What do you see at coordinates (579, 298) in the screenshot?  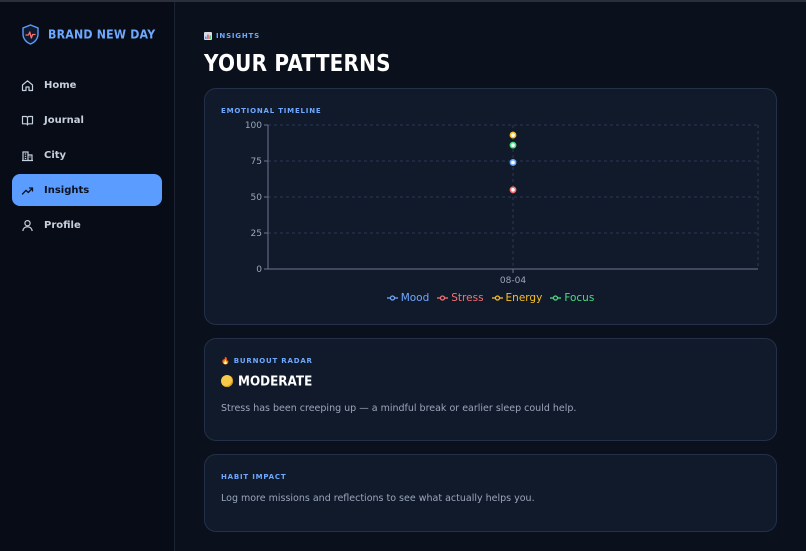 I see `legend-label: Focus` at bounding box center [579, 298].